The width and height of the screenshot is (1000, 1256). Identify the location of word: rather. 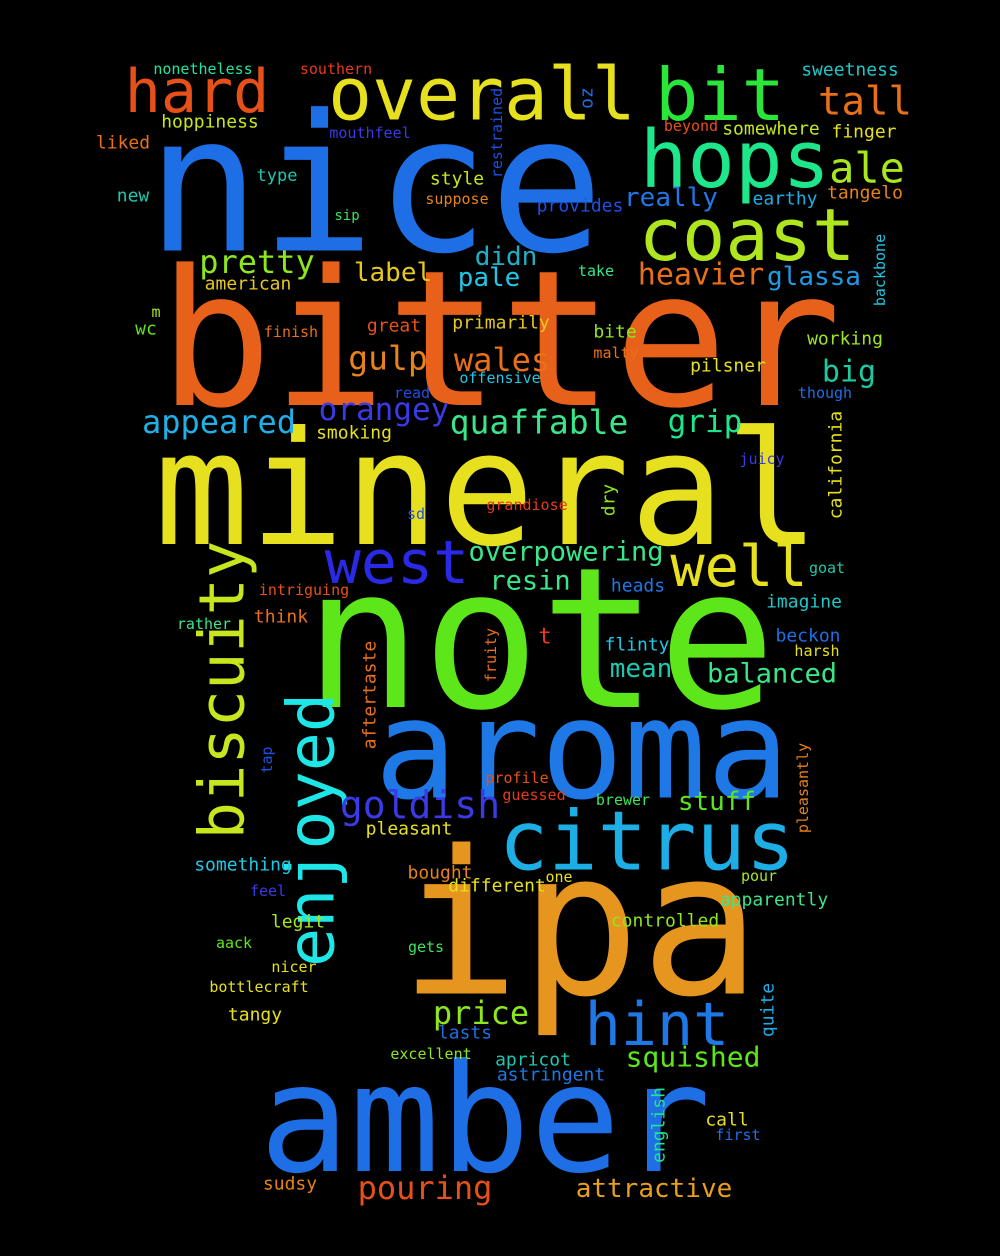
(204, 624).